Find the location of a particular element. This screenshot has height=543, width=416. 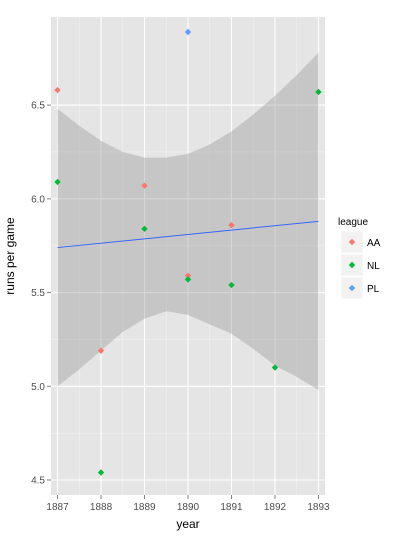

legend-label-pl: PL is located at coordinates (373, 289).